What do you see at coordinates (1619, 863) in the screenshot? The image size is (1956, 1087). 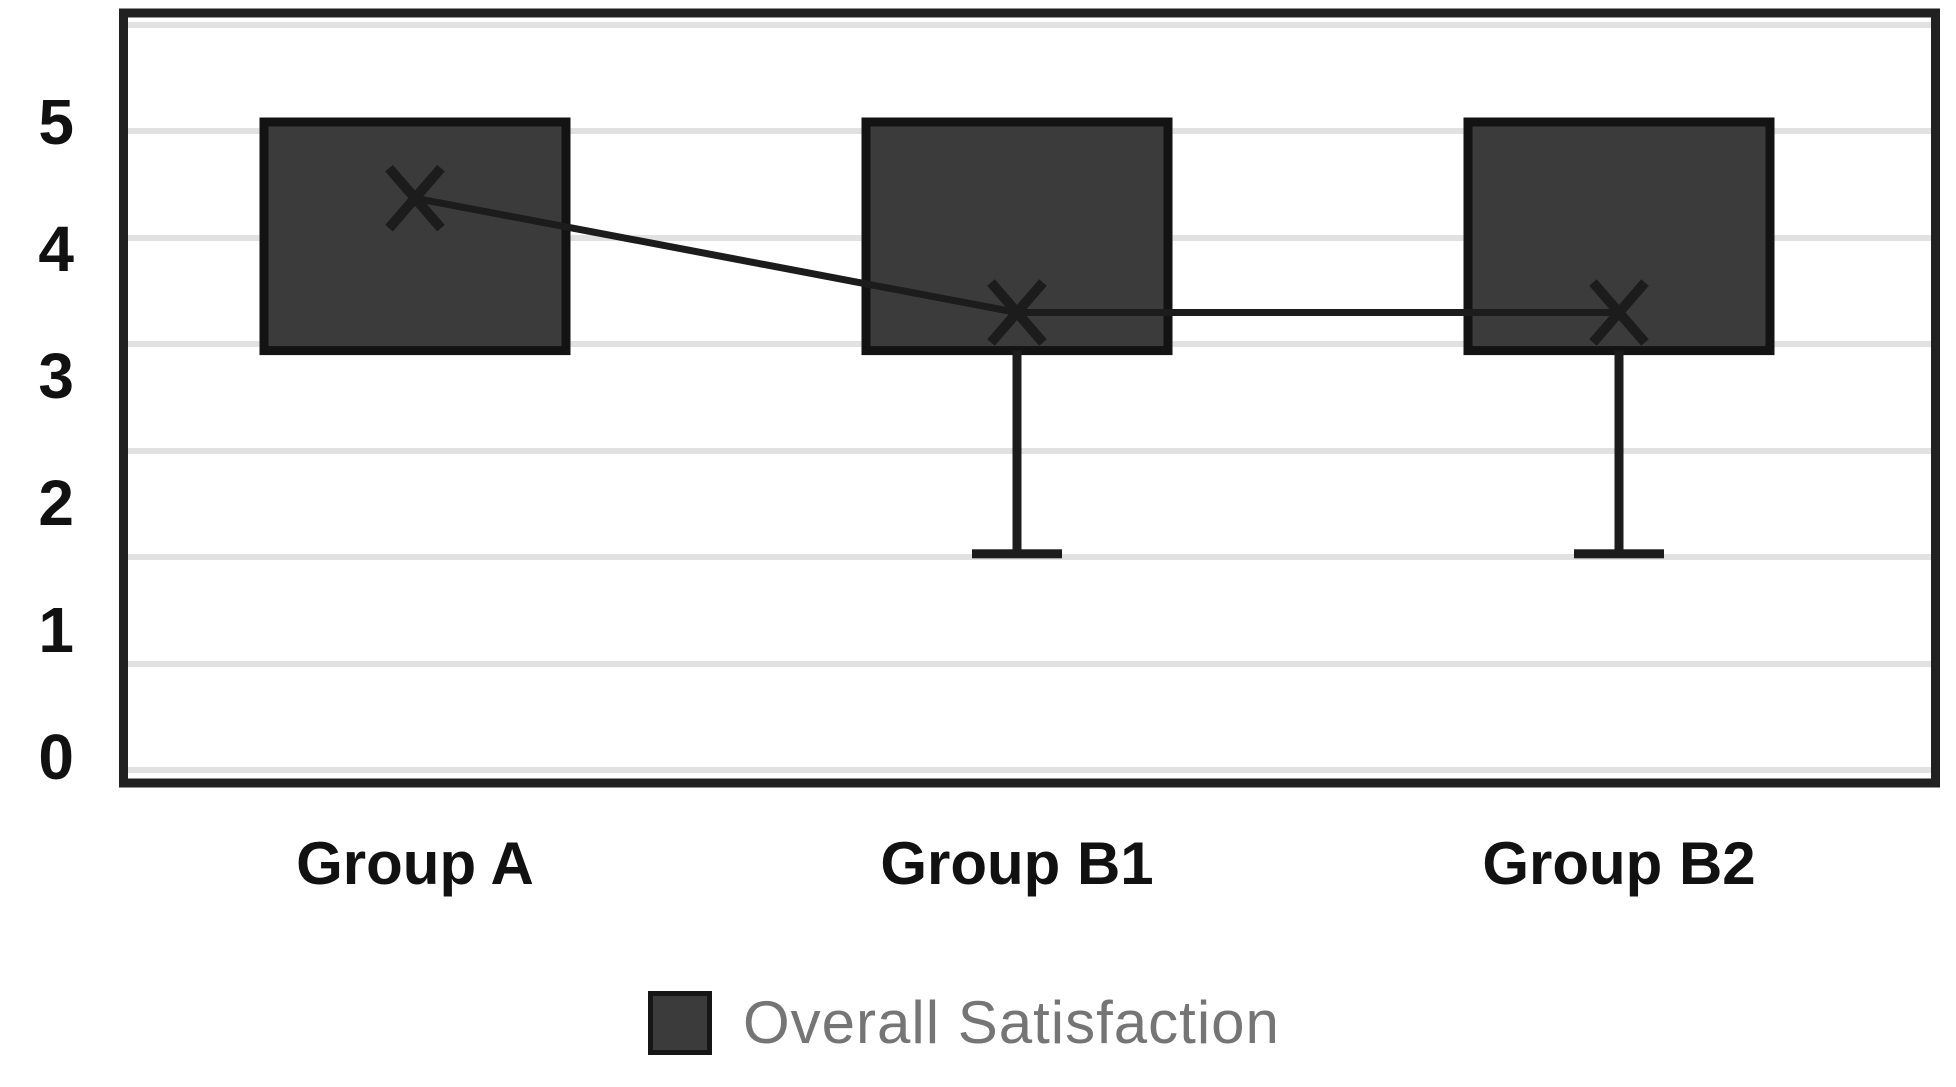 I see `x-category-label-group-b2: Group B2` at bounding box center [1619, 863].